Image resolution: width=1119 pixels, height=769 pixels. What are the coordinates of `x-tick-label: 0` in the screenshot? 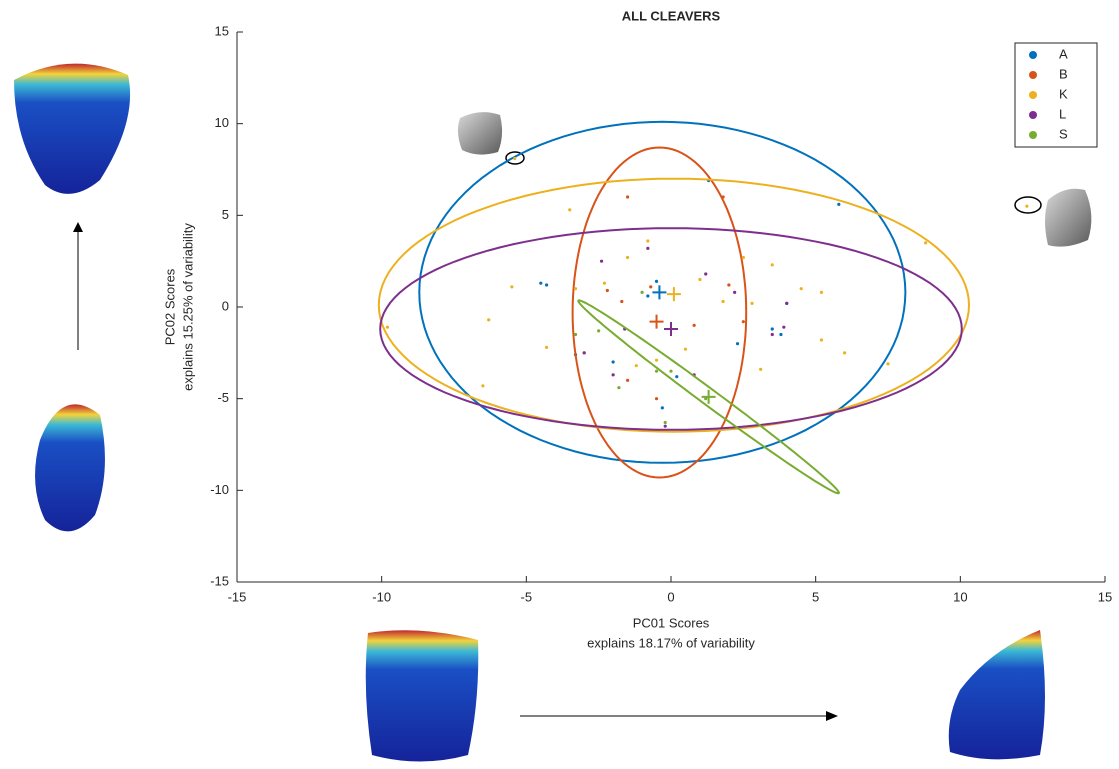 It's located at (670, 596).